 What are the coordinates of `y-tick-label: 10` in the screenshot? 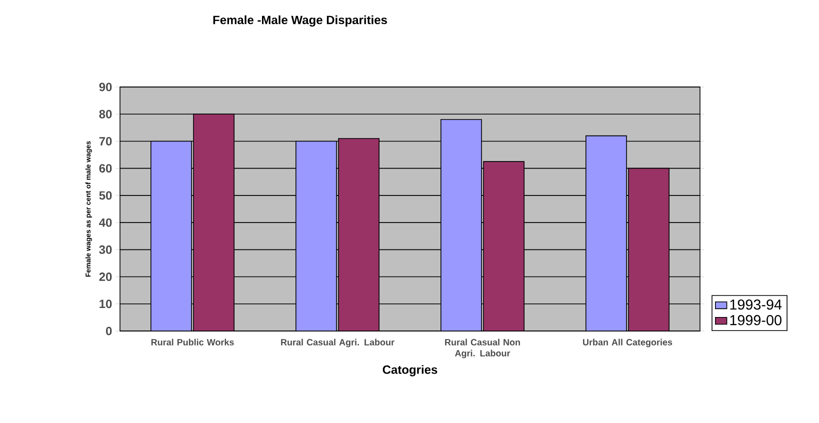 It's located at (106, 304).